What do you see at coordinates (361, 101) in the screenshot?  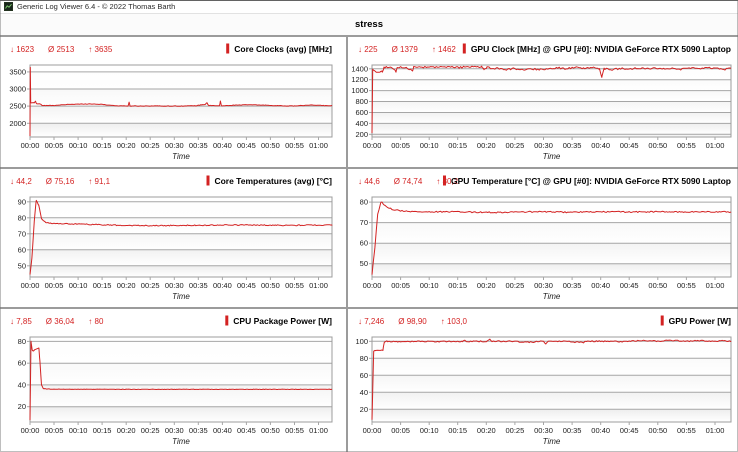 I see `y-axis-label: 800` at bounding box center [361, 101].